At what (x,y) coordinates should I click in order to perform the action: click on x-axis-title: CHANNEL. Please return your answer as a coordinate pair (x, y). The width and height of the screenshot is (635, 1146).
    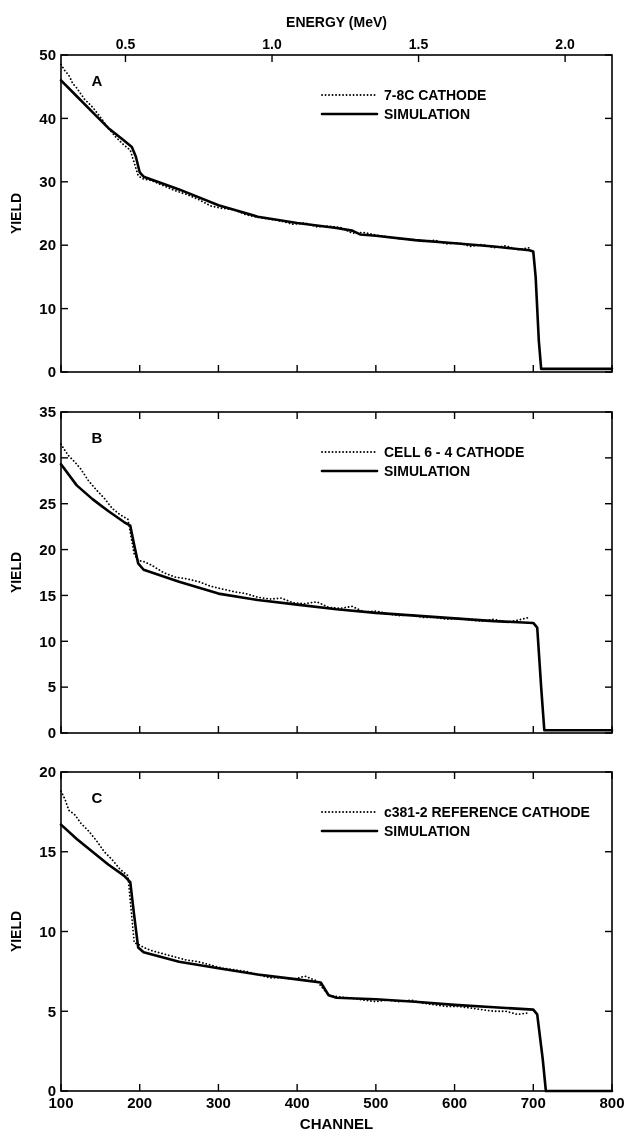
    Looking at the image, I should click on (336, 1123).